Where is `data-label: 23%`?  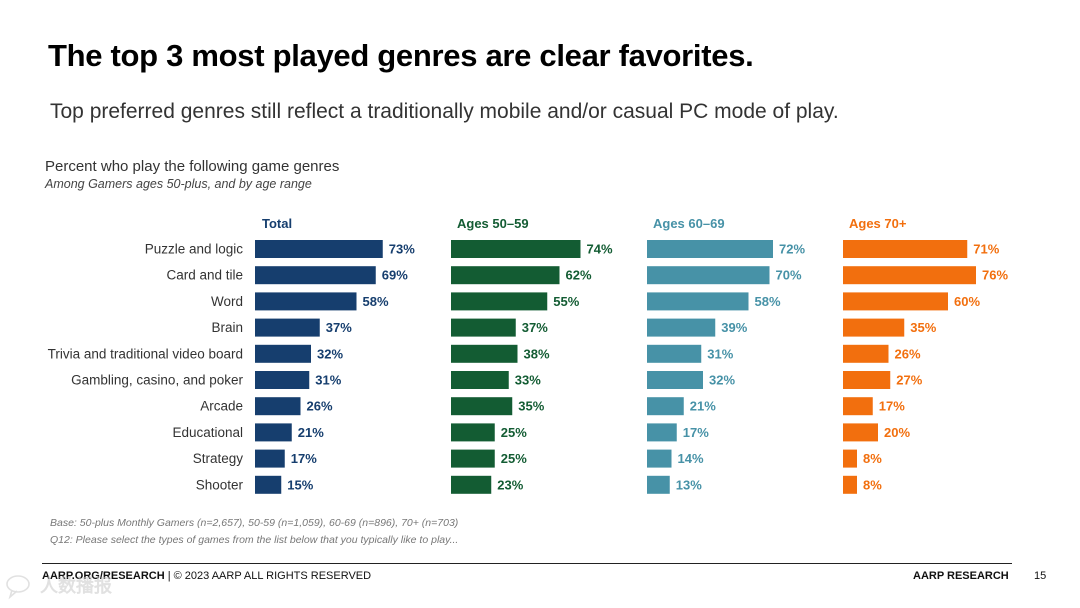
data-label: 23% is located at coordinates (510, 484).